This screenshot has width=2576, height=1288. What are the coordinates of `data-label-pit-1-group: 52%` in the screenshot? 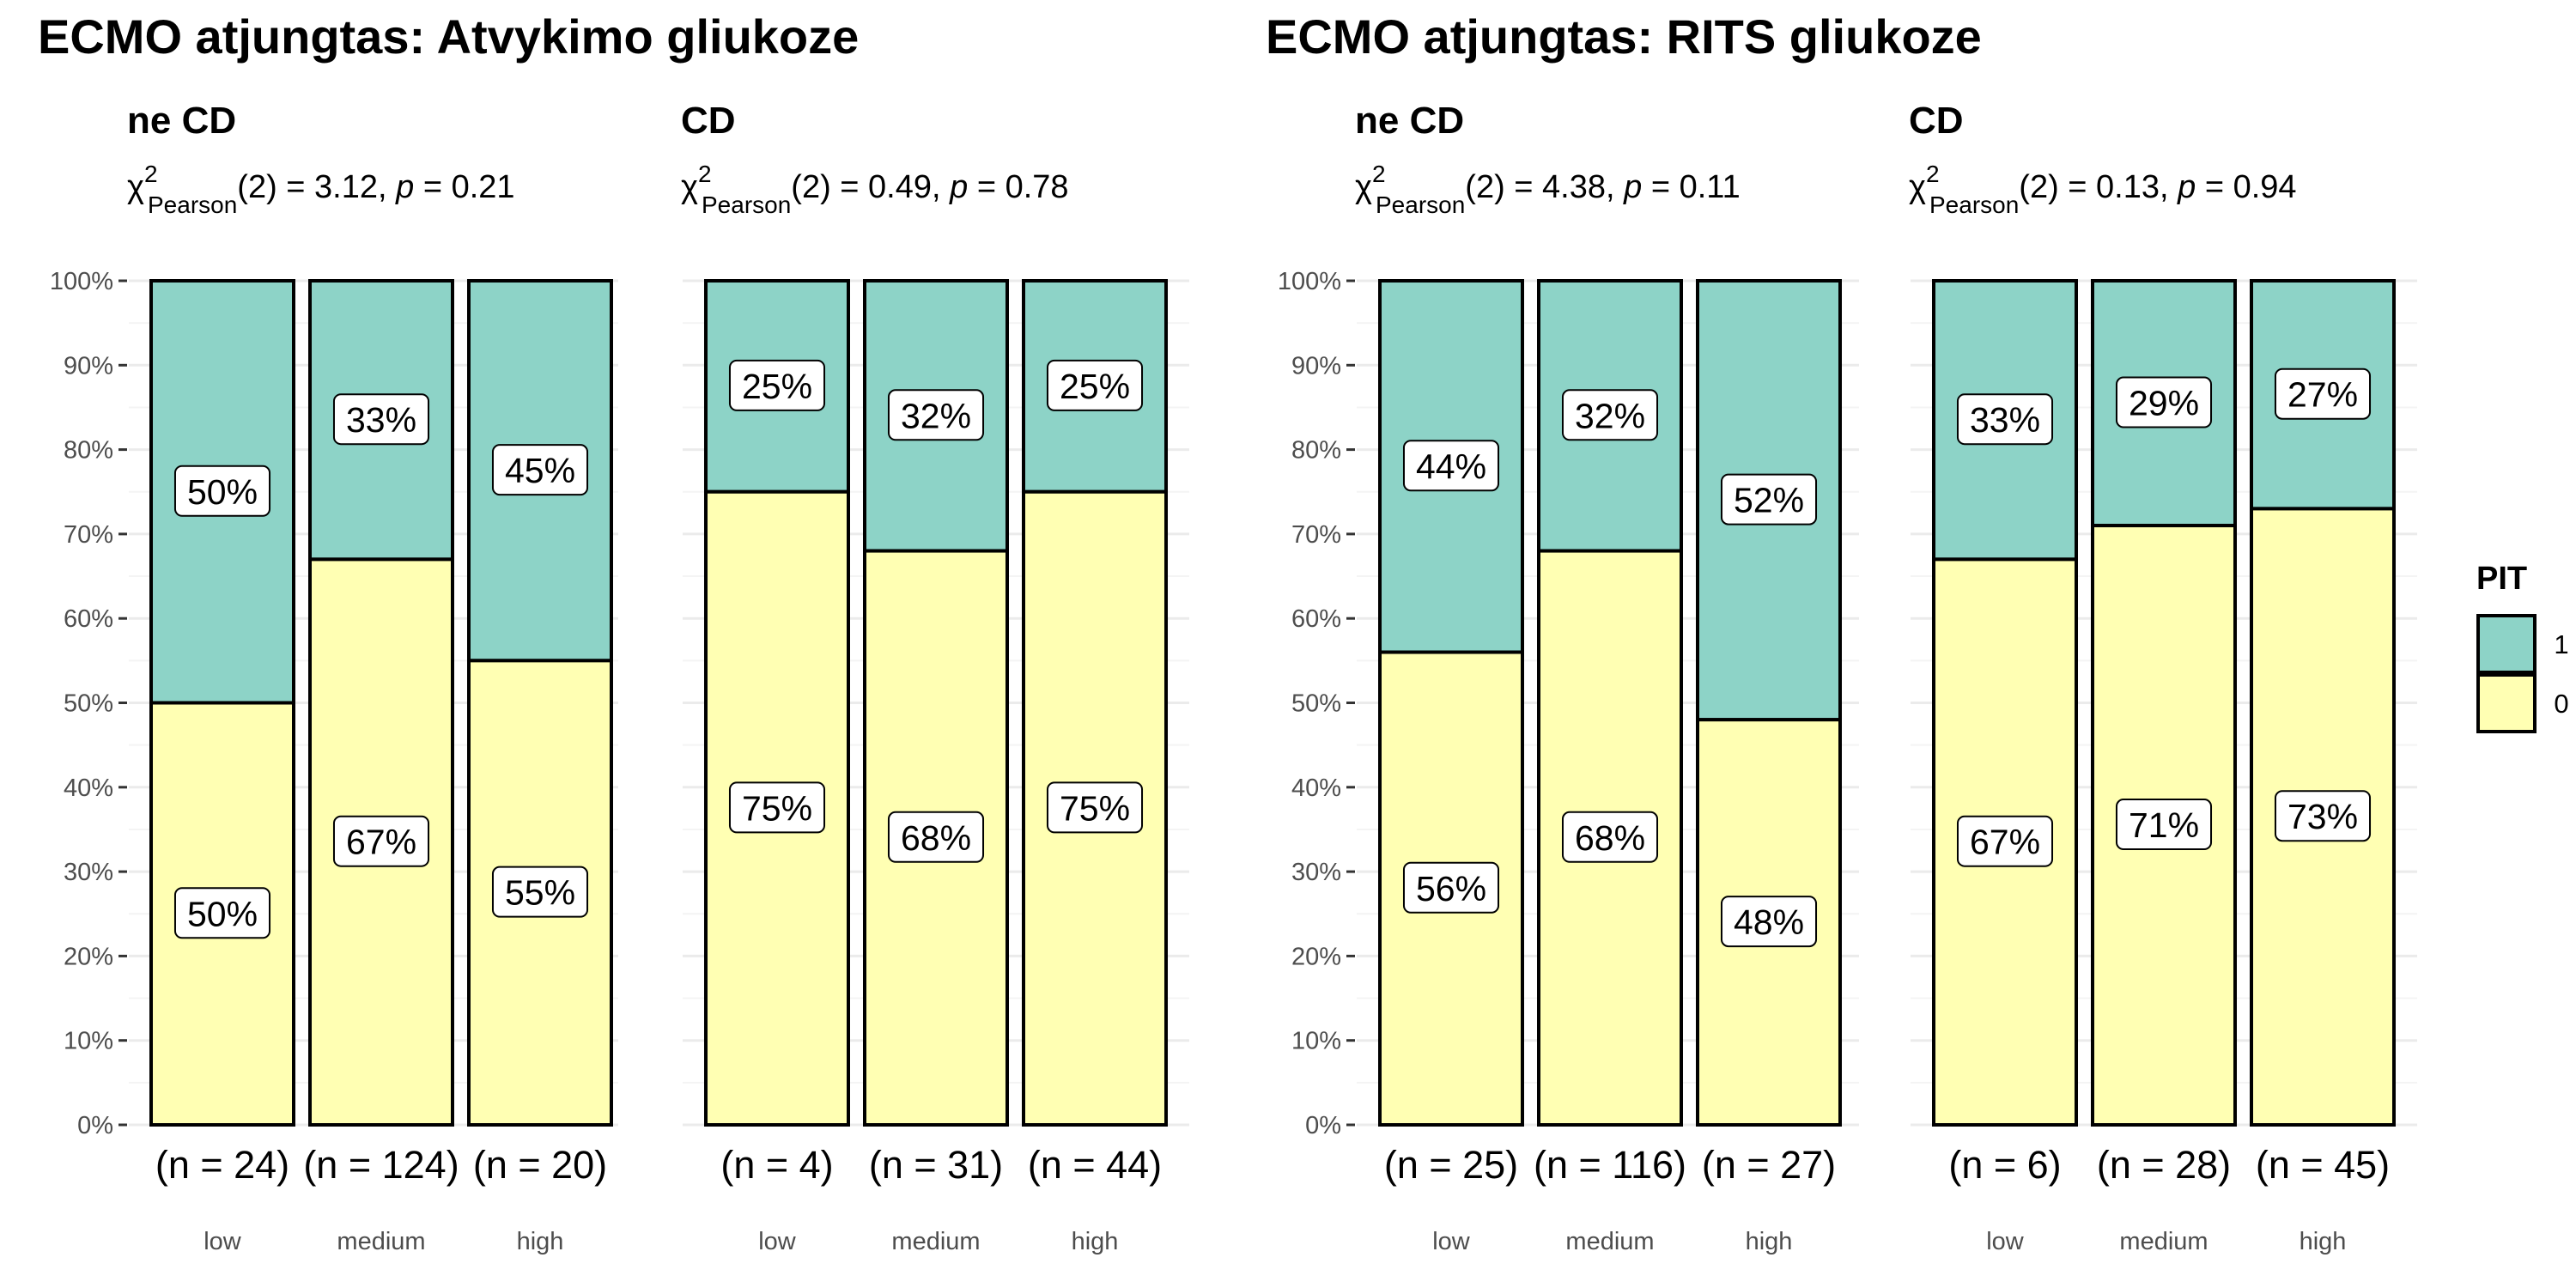 It's located at (1769, 499).